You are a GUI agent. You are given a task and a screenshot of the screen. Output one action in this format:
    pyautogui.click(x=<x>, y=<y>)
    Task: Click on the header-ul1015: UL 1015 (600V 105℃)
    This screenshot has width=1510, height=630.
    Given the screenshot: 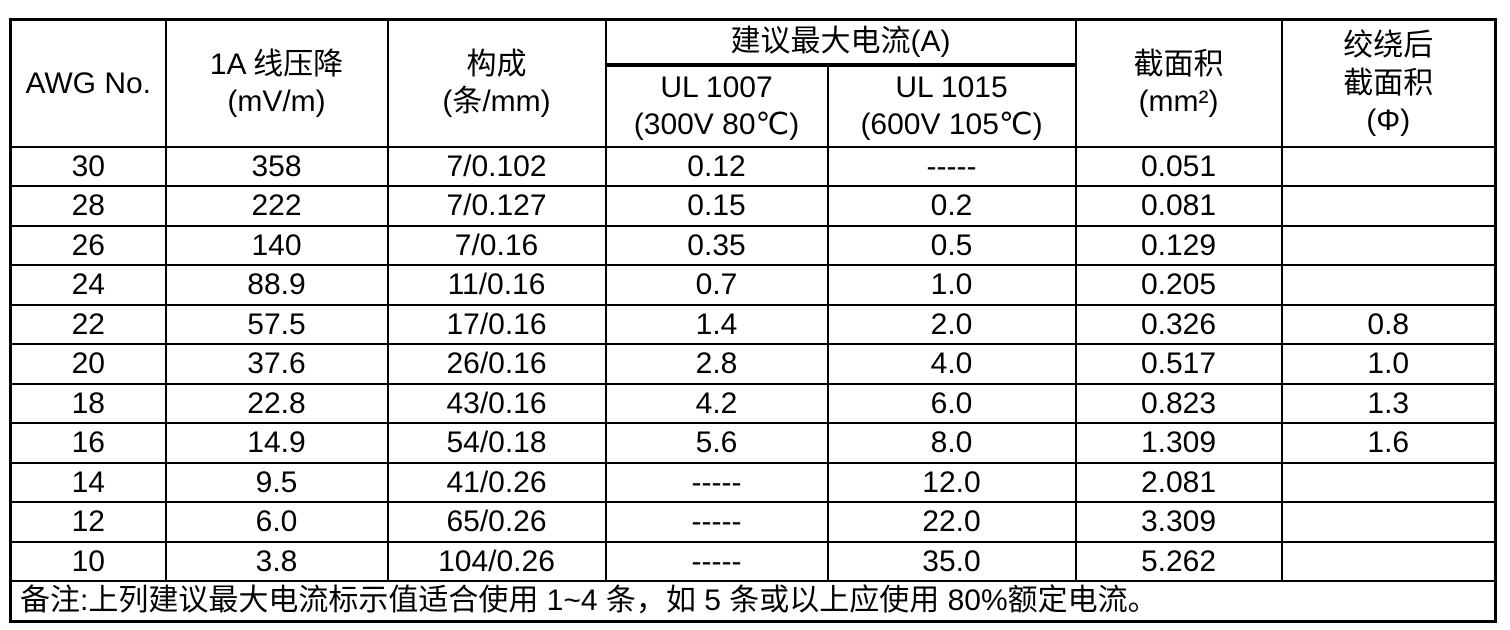 What is the action you would take?
    pyautogui.click(x=951, y=105)
    